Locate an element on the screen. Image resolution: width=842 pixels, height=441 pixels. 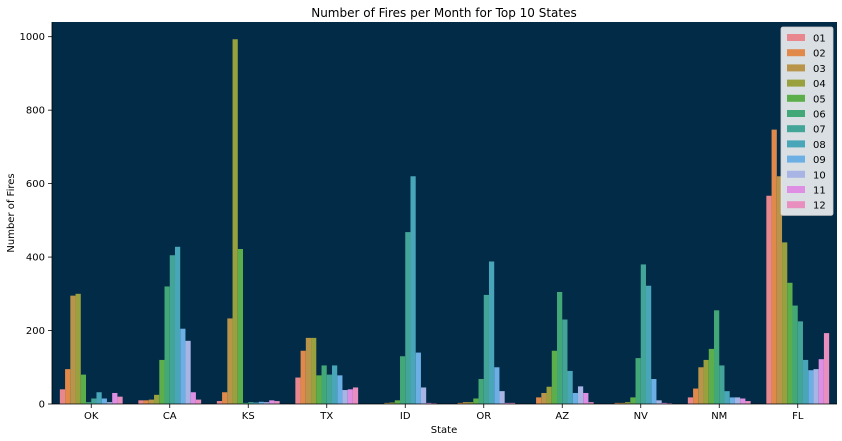
legend-label-06: 06 is located at coordinates (819, 115).